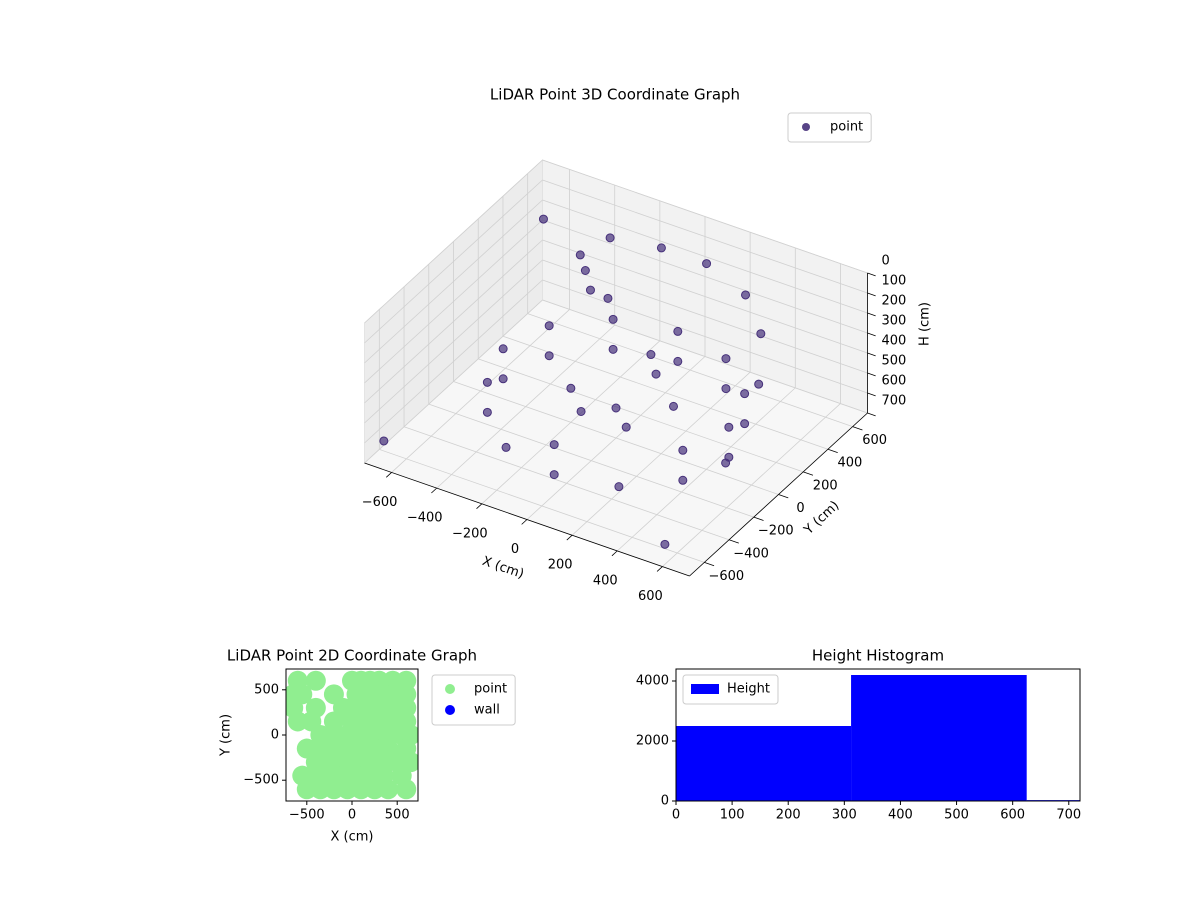 Image resolution: width=1200 pixels, height=904 pixels. What do you see at coordinates (878, 735) in the screenshot?
I see `axes-frame` at bounding box center [878, 735].